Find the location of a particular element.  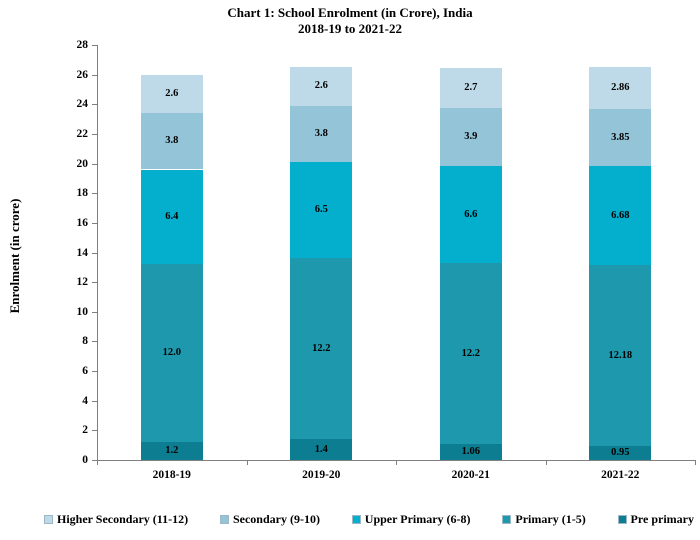

x-axis-category-label: 2018-19 is located at coordinates (171, 475).